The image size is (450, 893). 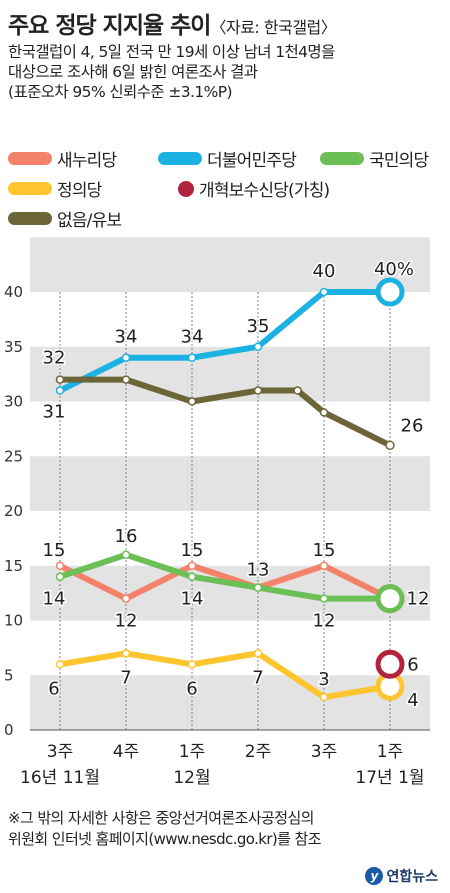 I want to click on x-tick-sublabel: 16년 11월, so click(x=60, y=778).